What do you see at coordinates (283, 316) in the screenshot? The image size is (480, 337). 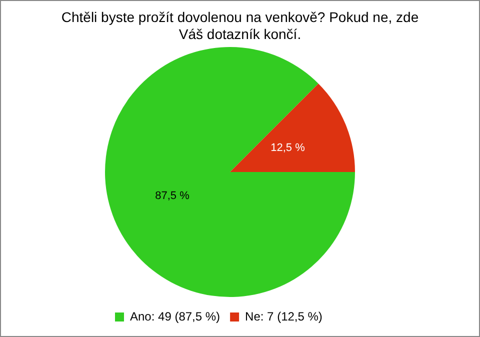 I see `legend-label: Ne: 7 (12,5 %)` at bounding box center [283, 316].